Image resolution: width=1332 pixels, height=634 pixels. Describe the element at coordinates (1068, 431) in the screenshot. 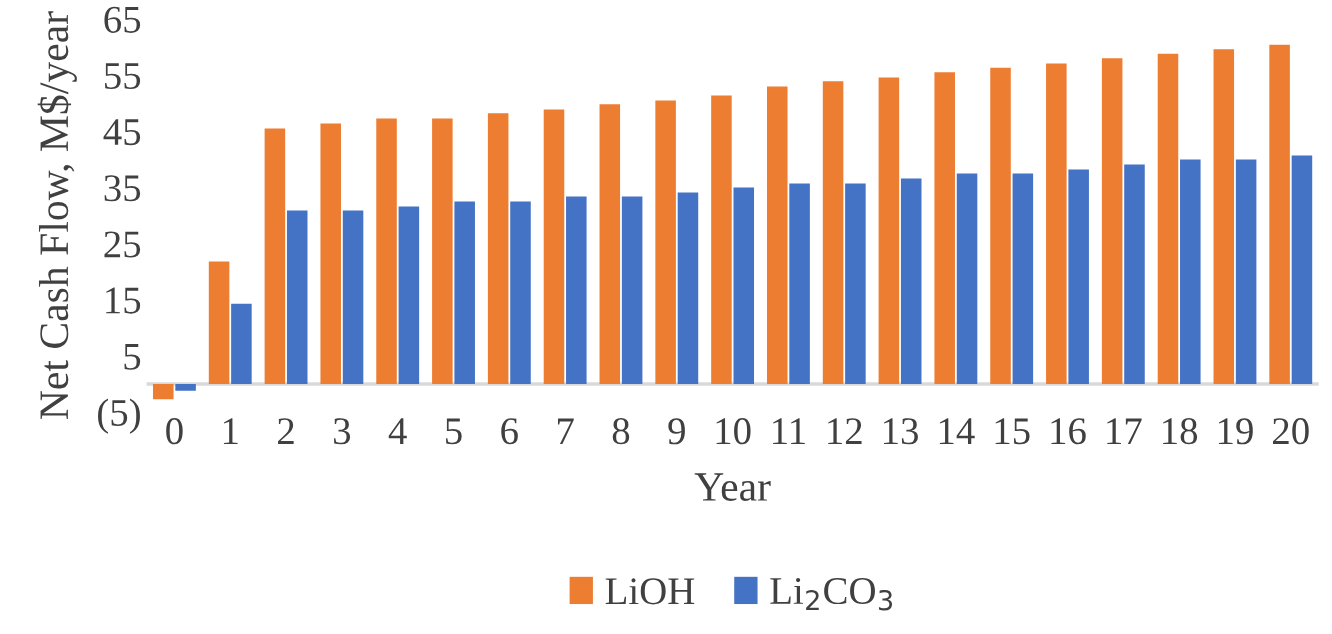

I see `x-tick-label: 16` at that location.